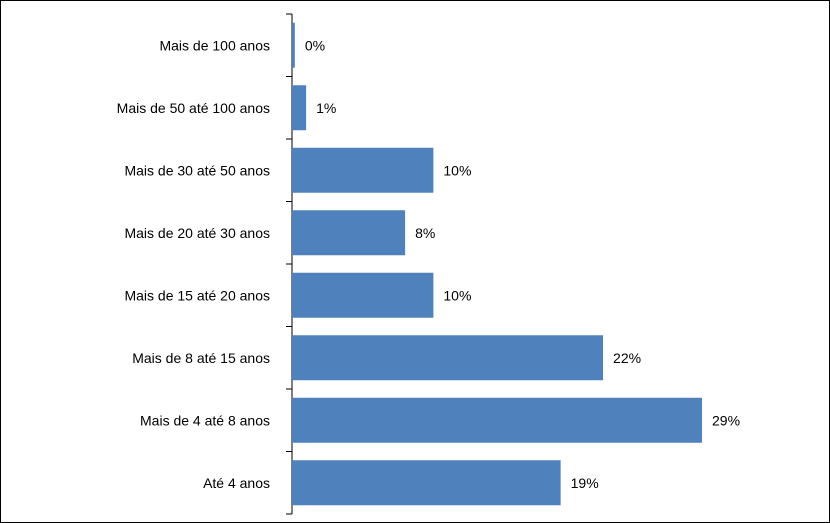 Image resolution: width=830 pixels, height=523 pixels. Describe the element at coordinates (201, 358) in the screenshot. I see `category-label: Mais de 8 até 15 anos` at that location.